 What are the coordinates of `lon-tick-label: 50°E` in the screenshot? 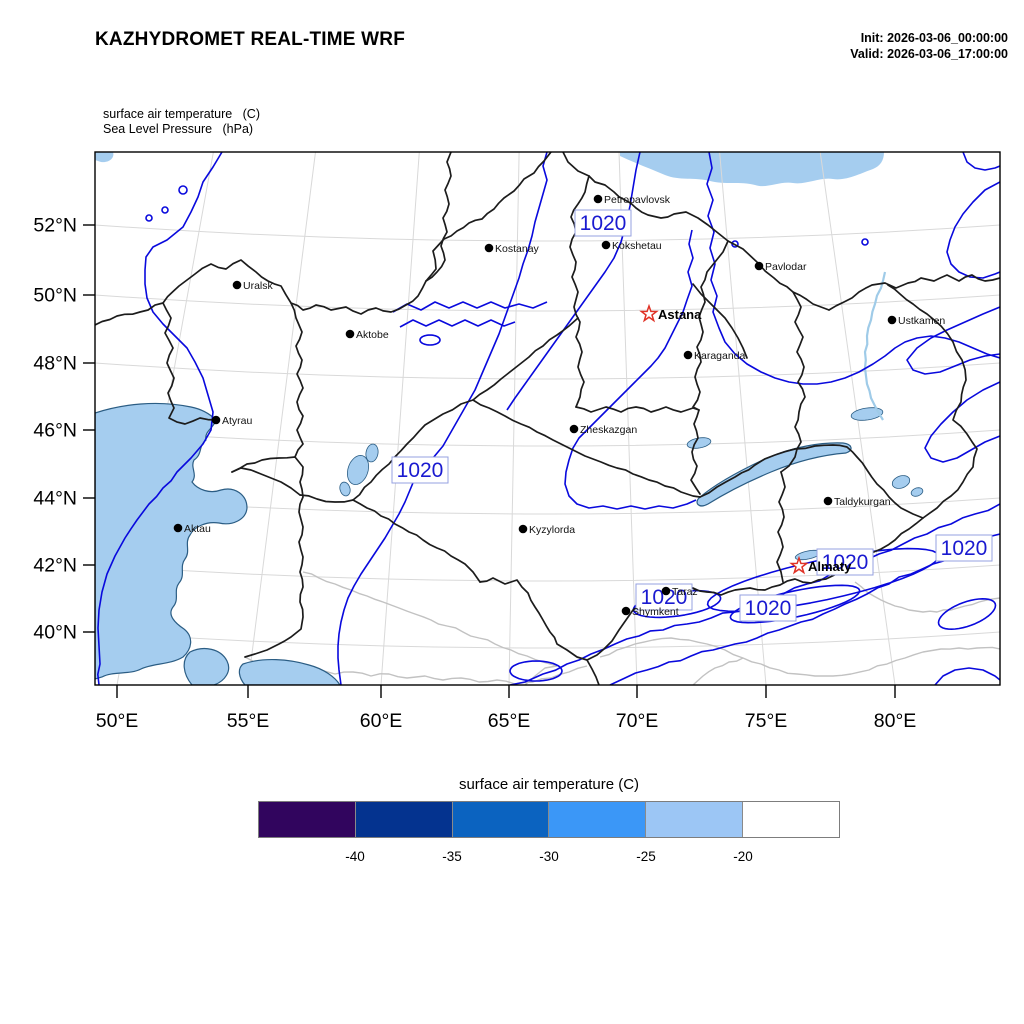 It's located at (117, 721).